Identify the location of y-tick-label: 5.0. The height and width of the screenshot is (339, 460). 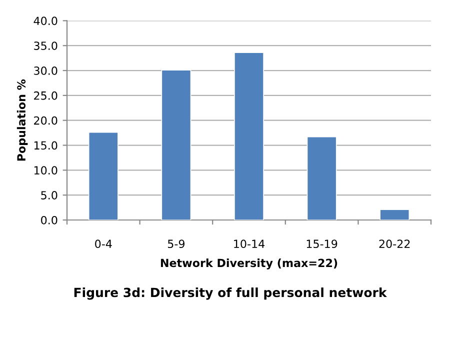
(49, 195).